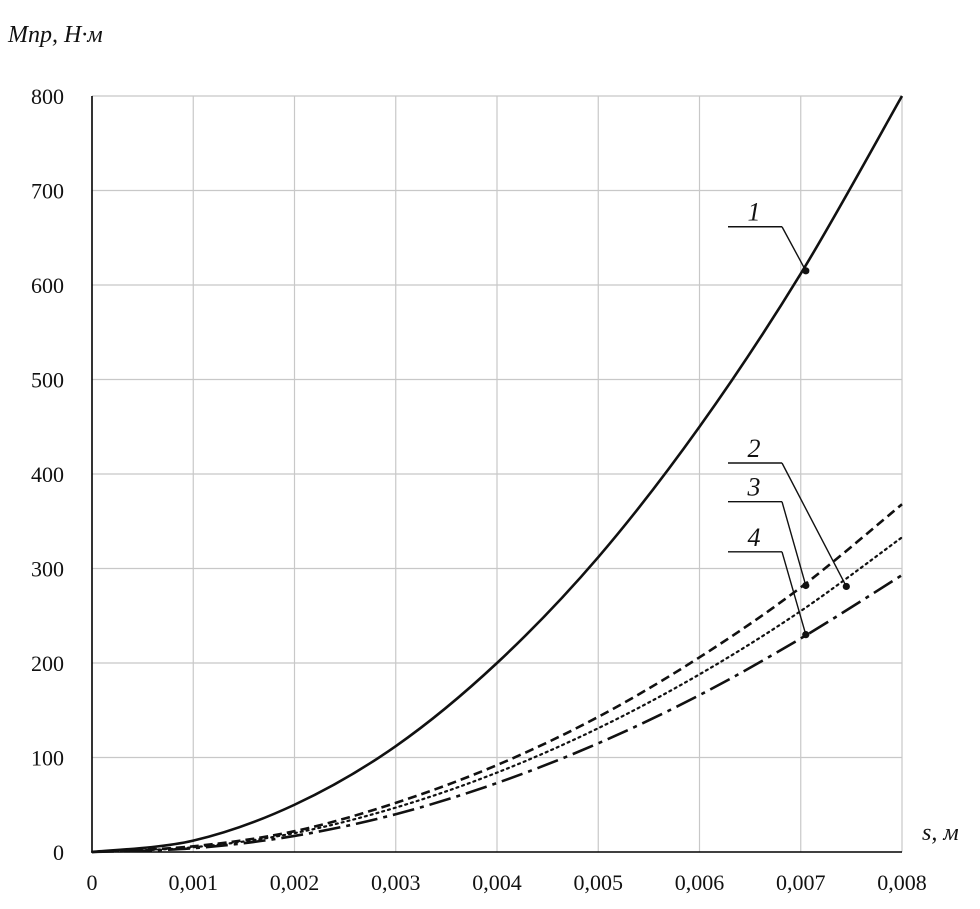  I want to click on y-tick-label-0: 0, so click(58, 852).